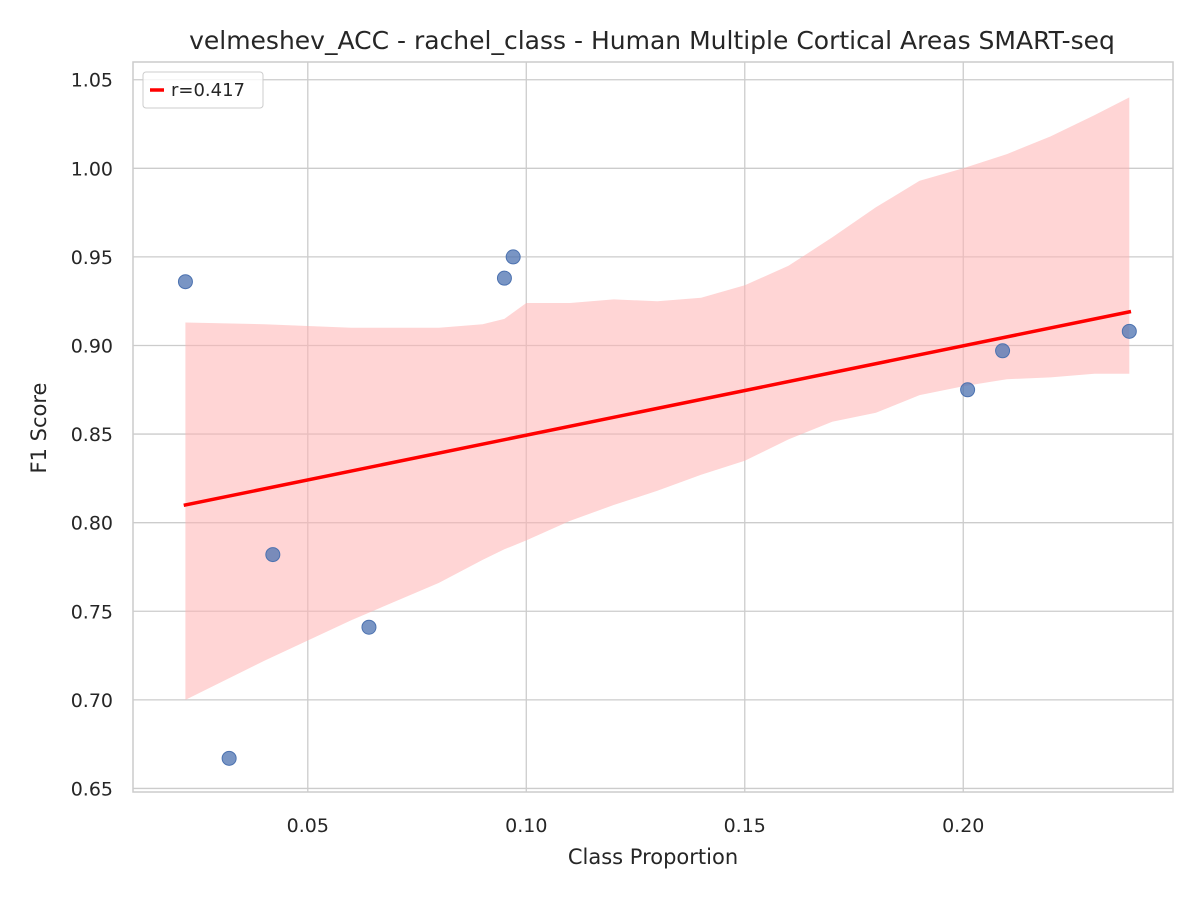  What do you see at coordinates (39, 428) in the screenshot?
I see `y-axis-label: F1 Score` at bounding box center [39, 428].